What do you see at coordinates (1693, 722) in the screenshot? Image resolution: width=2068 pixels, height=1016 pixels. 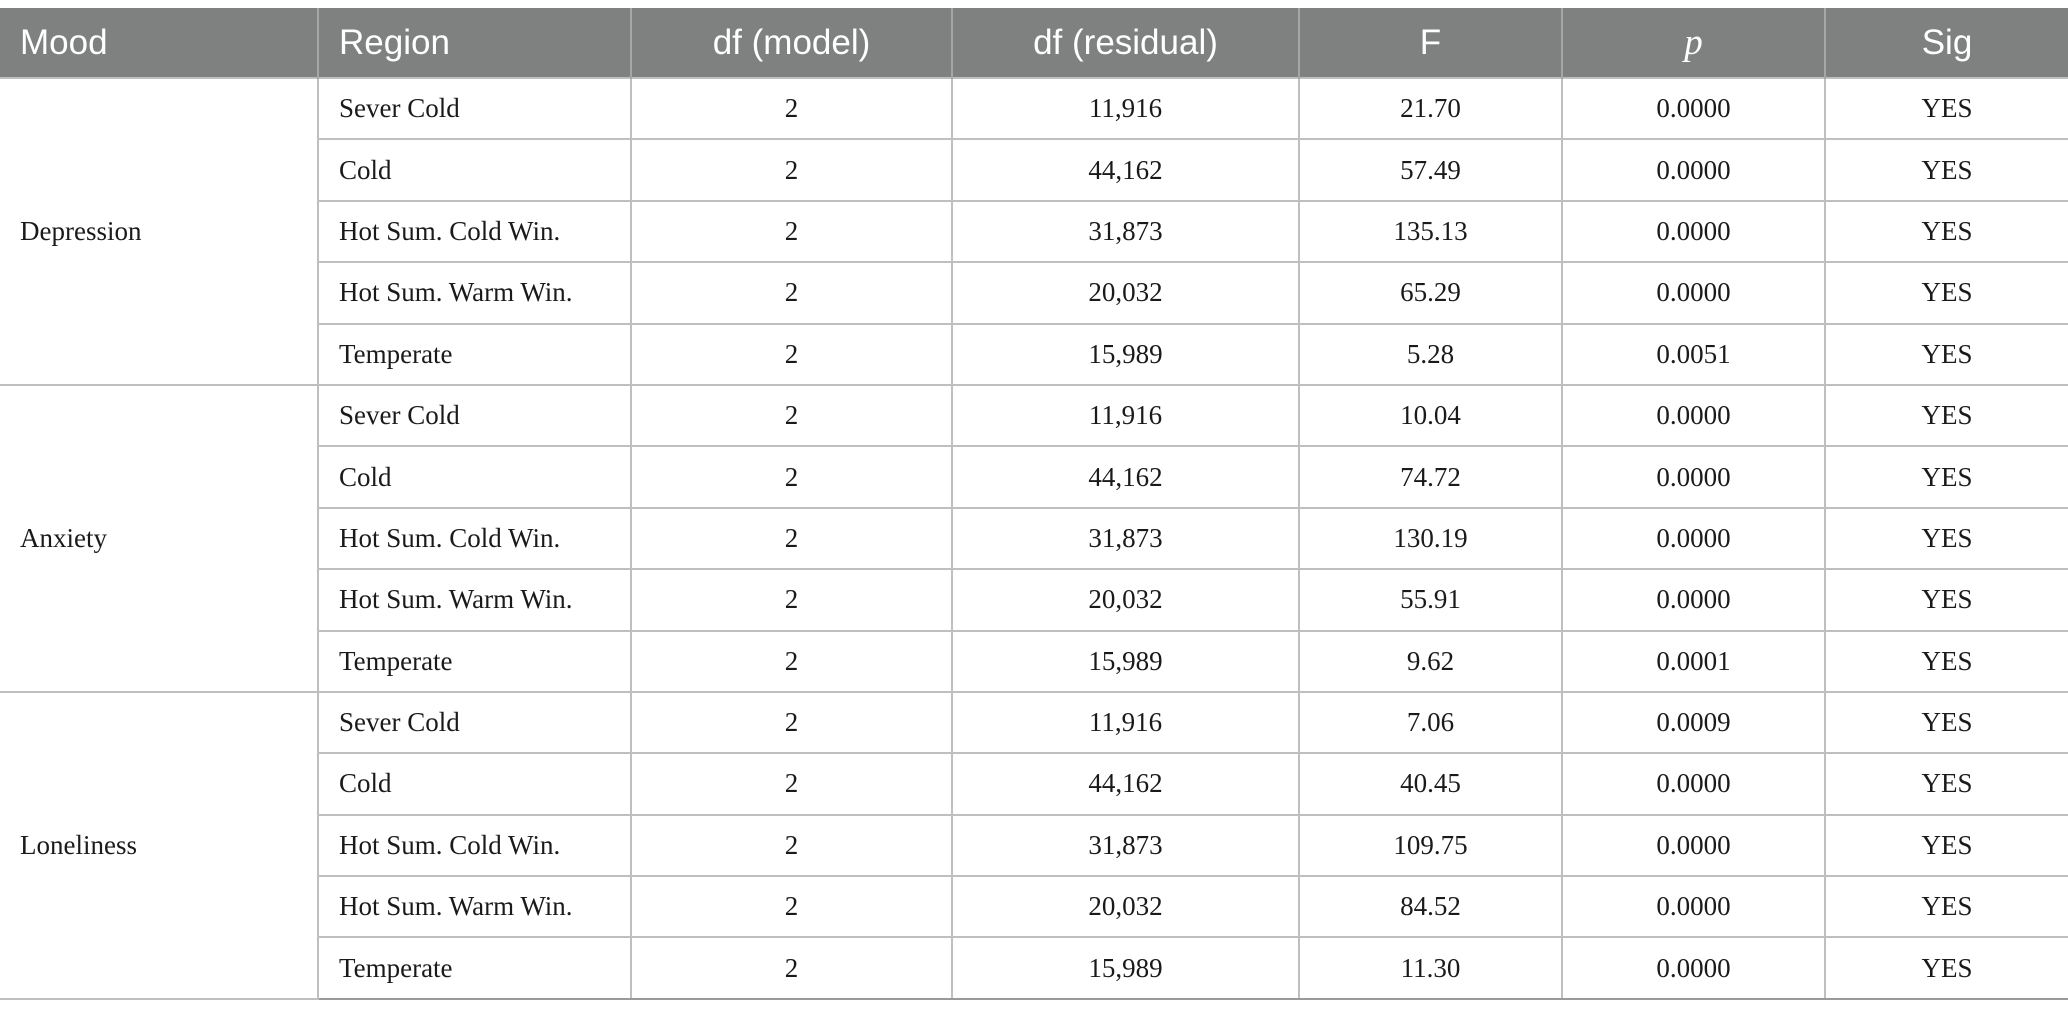 I see `cell-p: 0.0009` at bounding box center [1693, 722].